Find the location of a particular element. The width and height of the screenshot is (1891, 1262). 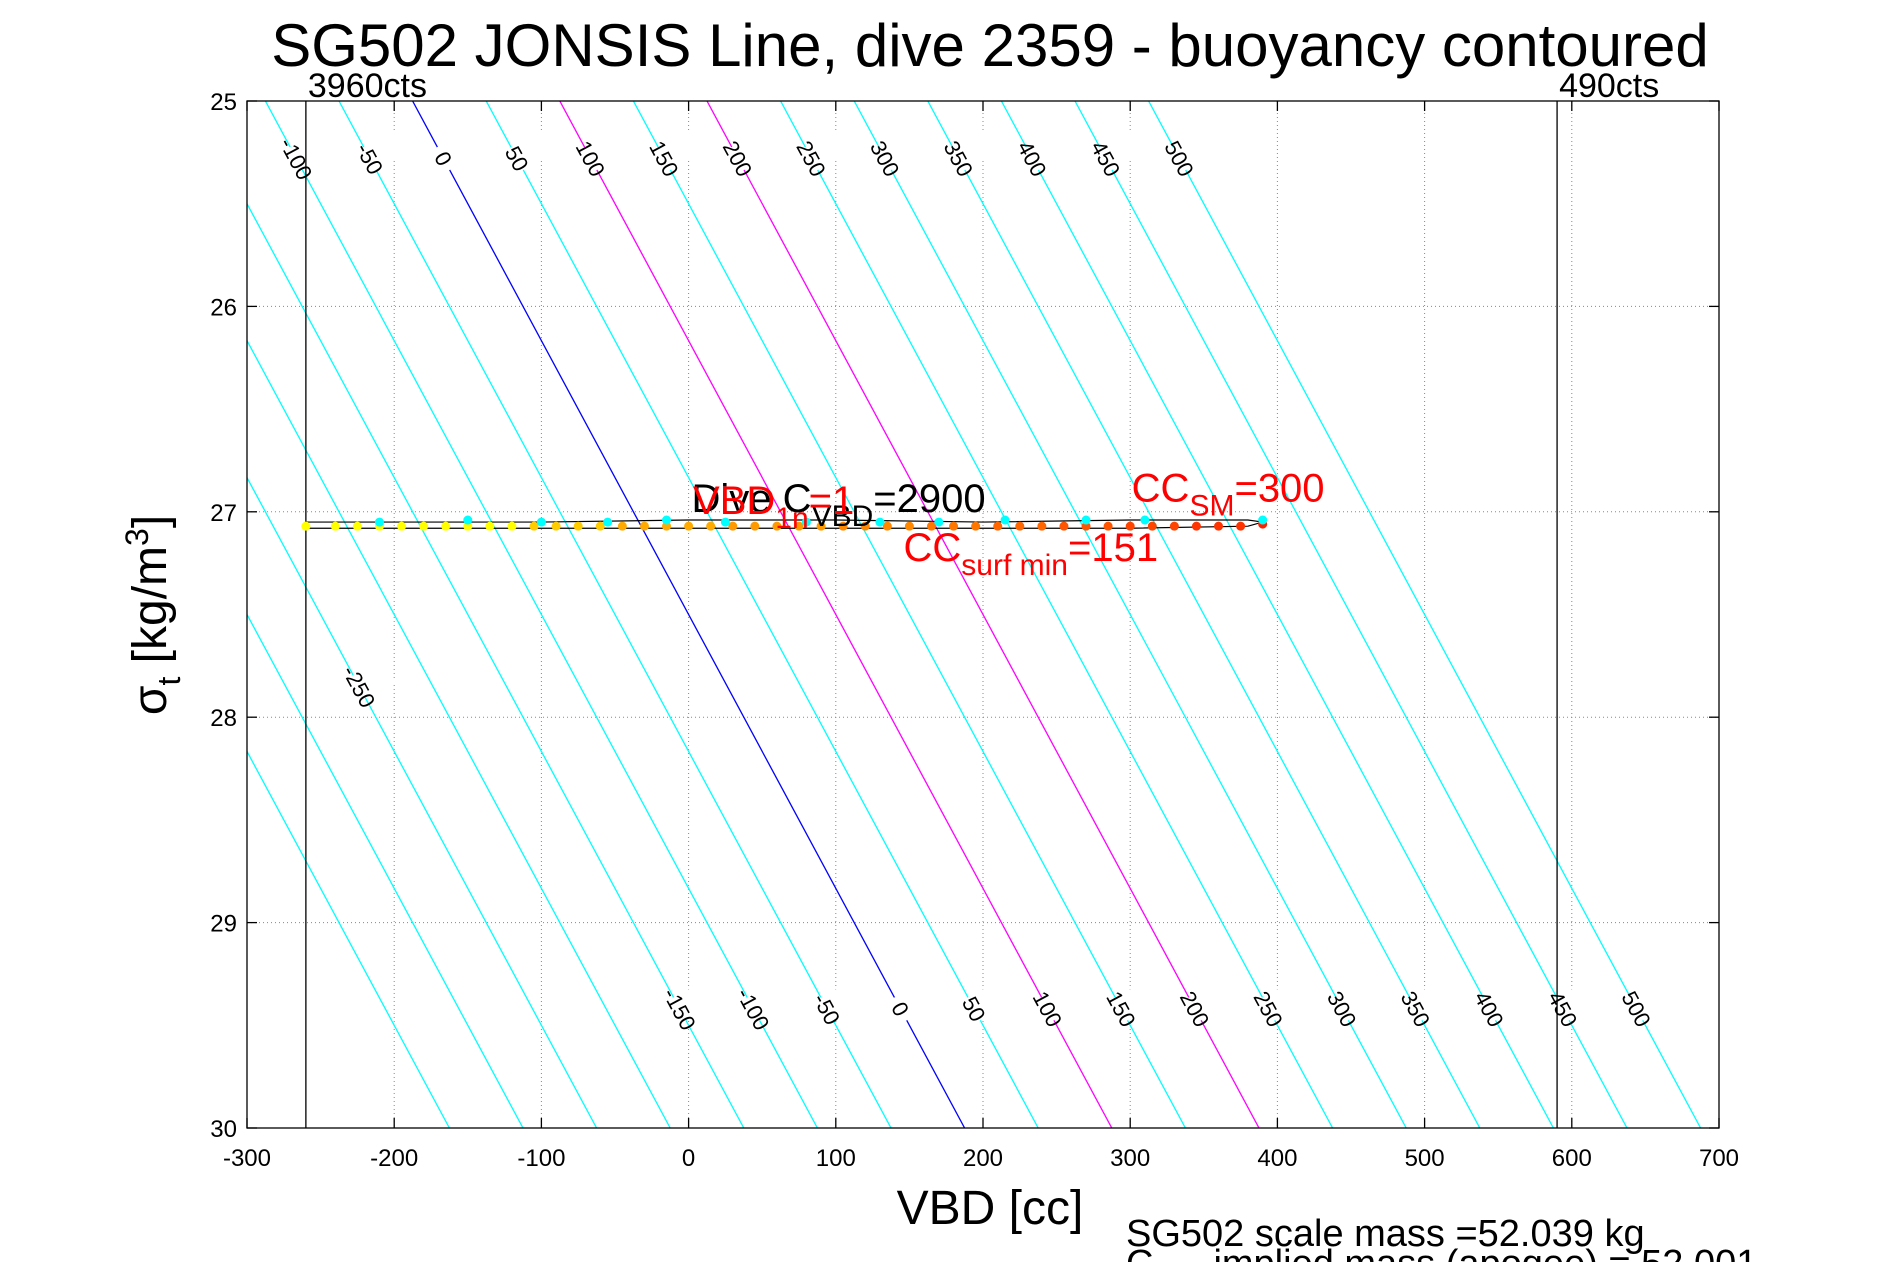

footer-implied-mass-prefix: C is located at coordinates (1139, 1252).